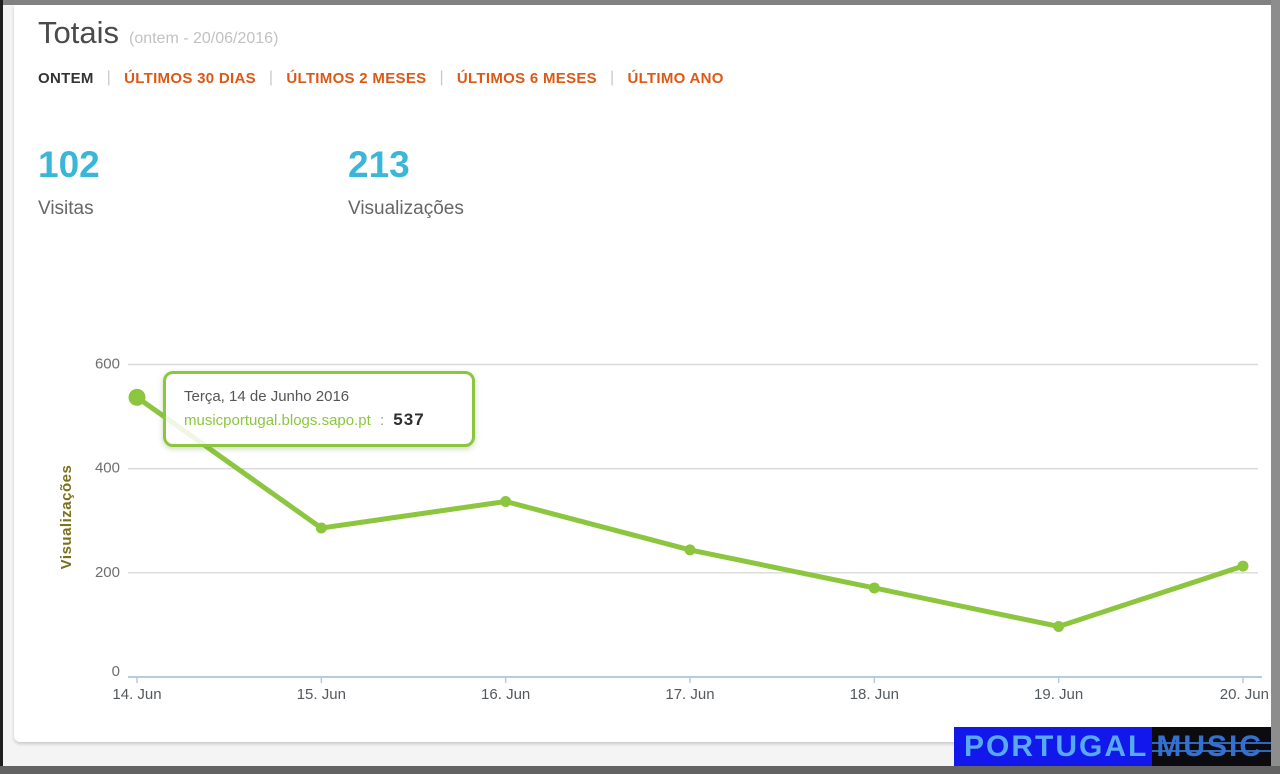 This screenshot has width=1280, height=774. I want to click on tab-ontem: ONTEM, so click(66, 78).